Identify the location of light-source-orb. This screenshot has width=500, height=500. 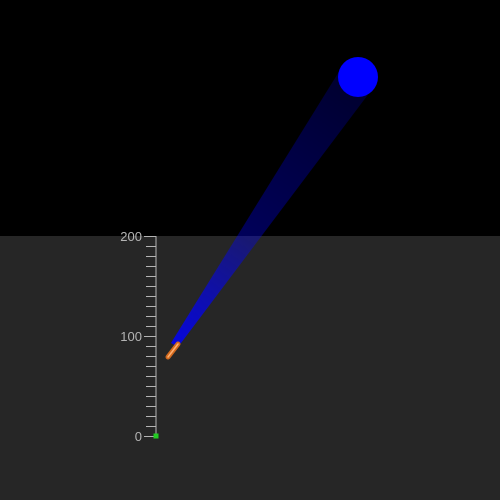
(358, 77).